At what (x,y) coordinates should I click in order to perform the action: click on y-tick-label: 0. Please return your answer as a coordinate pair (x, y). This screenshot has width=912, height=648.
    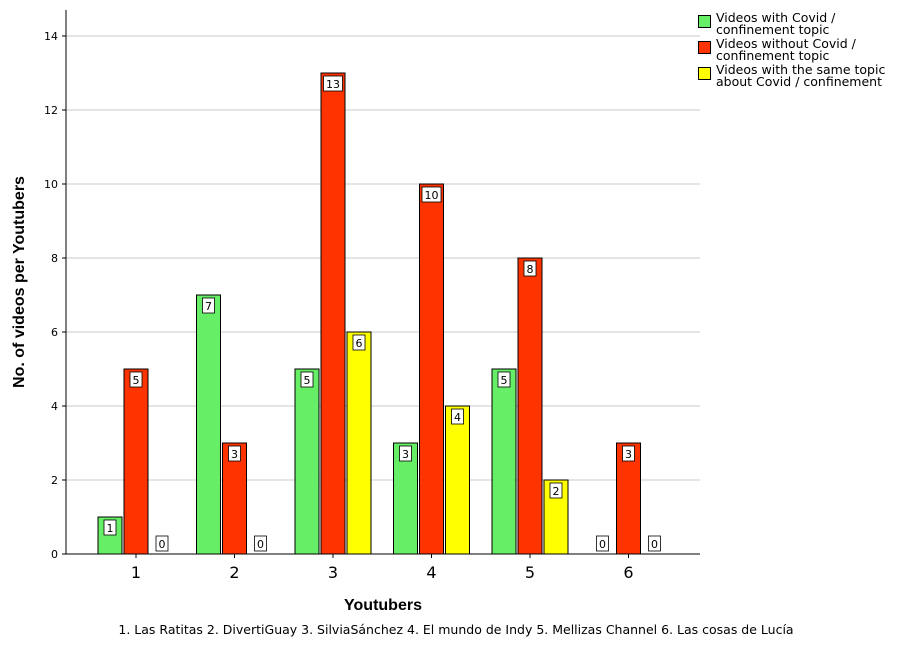
    Looking at the image, I should click on (54, 554).